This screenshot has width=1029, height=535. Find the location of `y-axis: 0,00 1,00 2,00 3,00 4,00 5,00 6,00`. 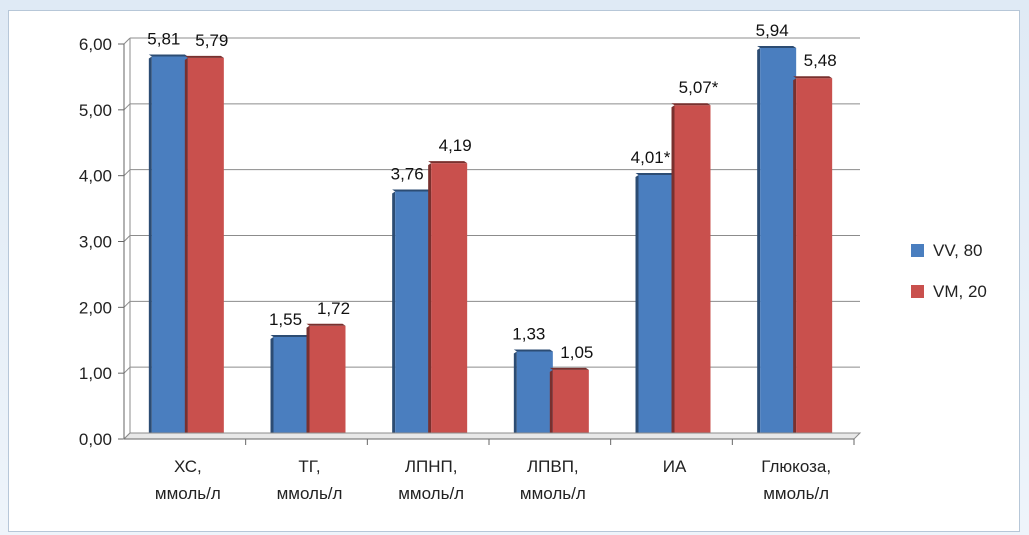

y-axis: 0,00 1,00 2,00 3,00 4,00 5,00 6,00 is located at coordinates (105, 242).